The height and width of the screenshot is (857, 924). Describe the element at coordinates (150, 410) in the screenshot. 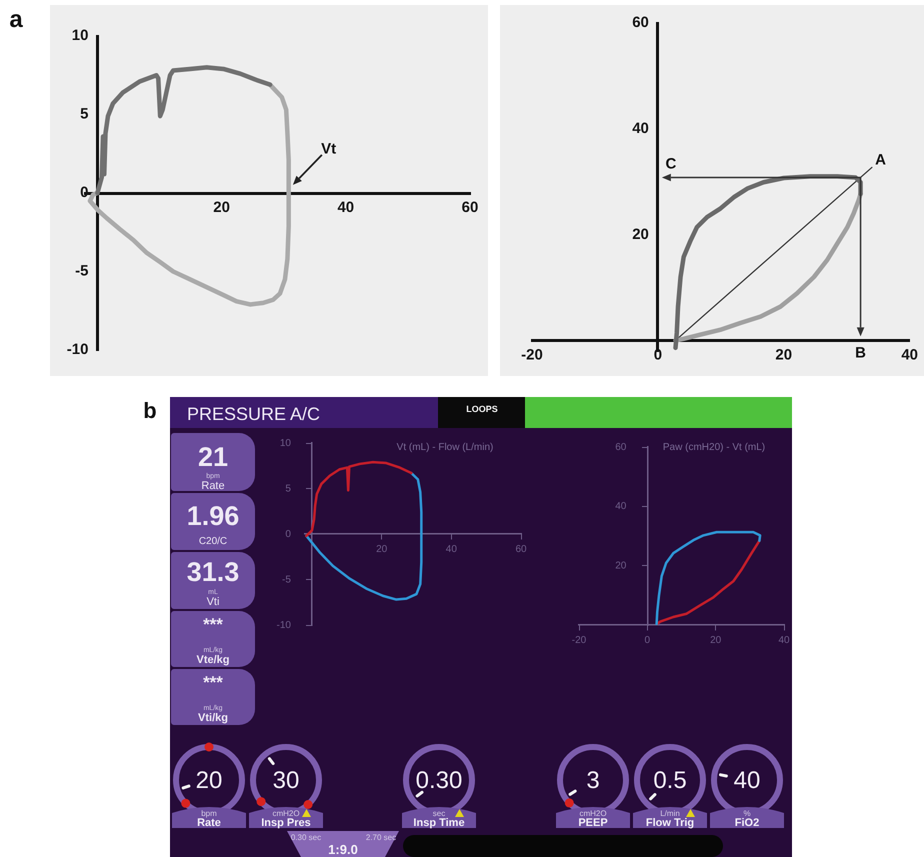

I see `text: b` at that location.